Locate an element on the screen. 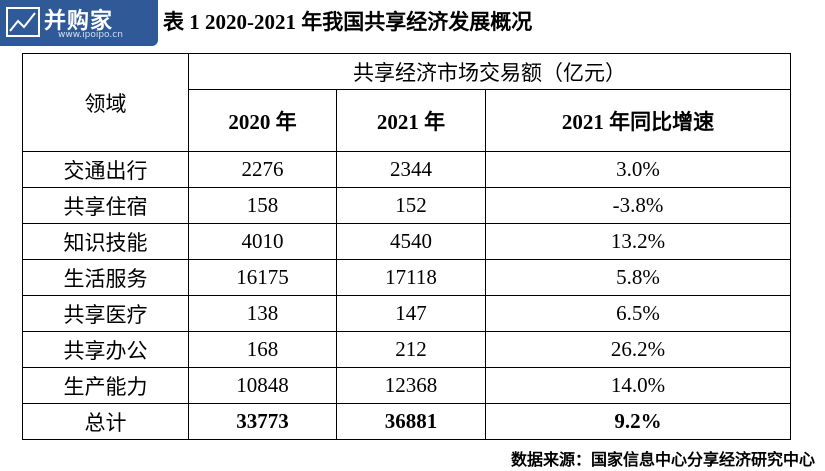 This screenshot has height=471, width=825. cell: 5.8% is located at coordinates (638, 277).